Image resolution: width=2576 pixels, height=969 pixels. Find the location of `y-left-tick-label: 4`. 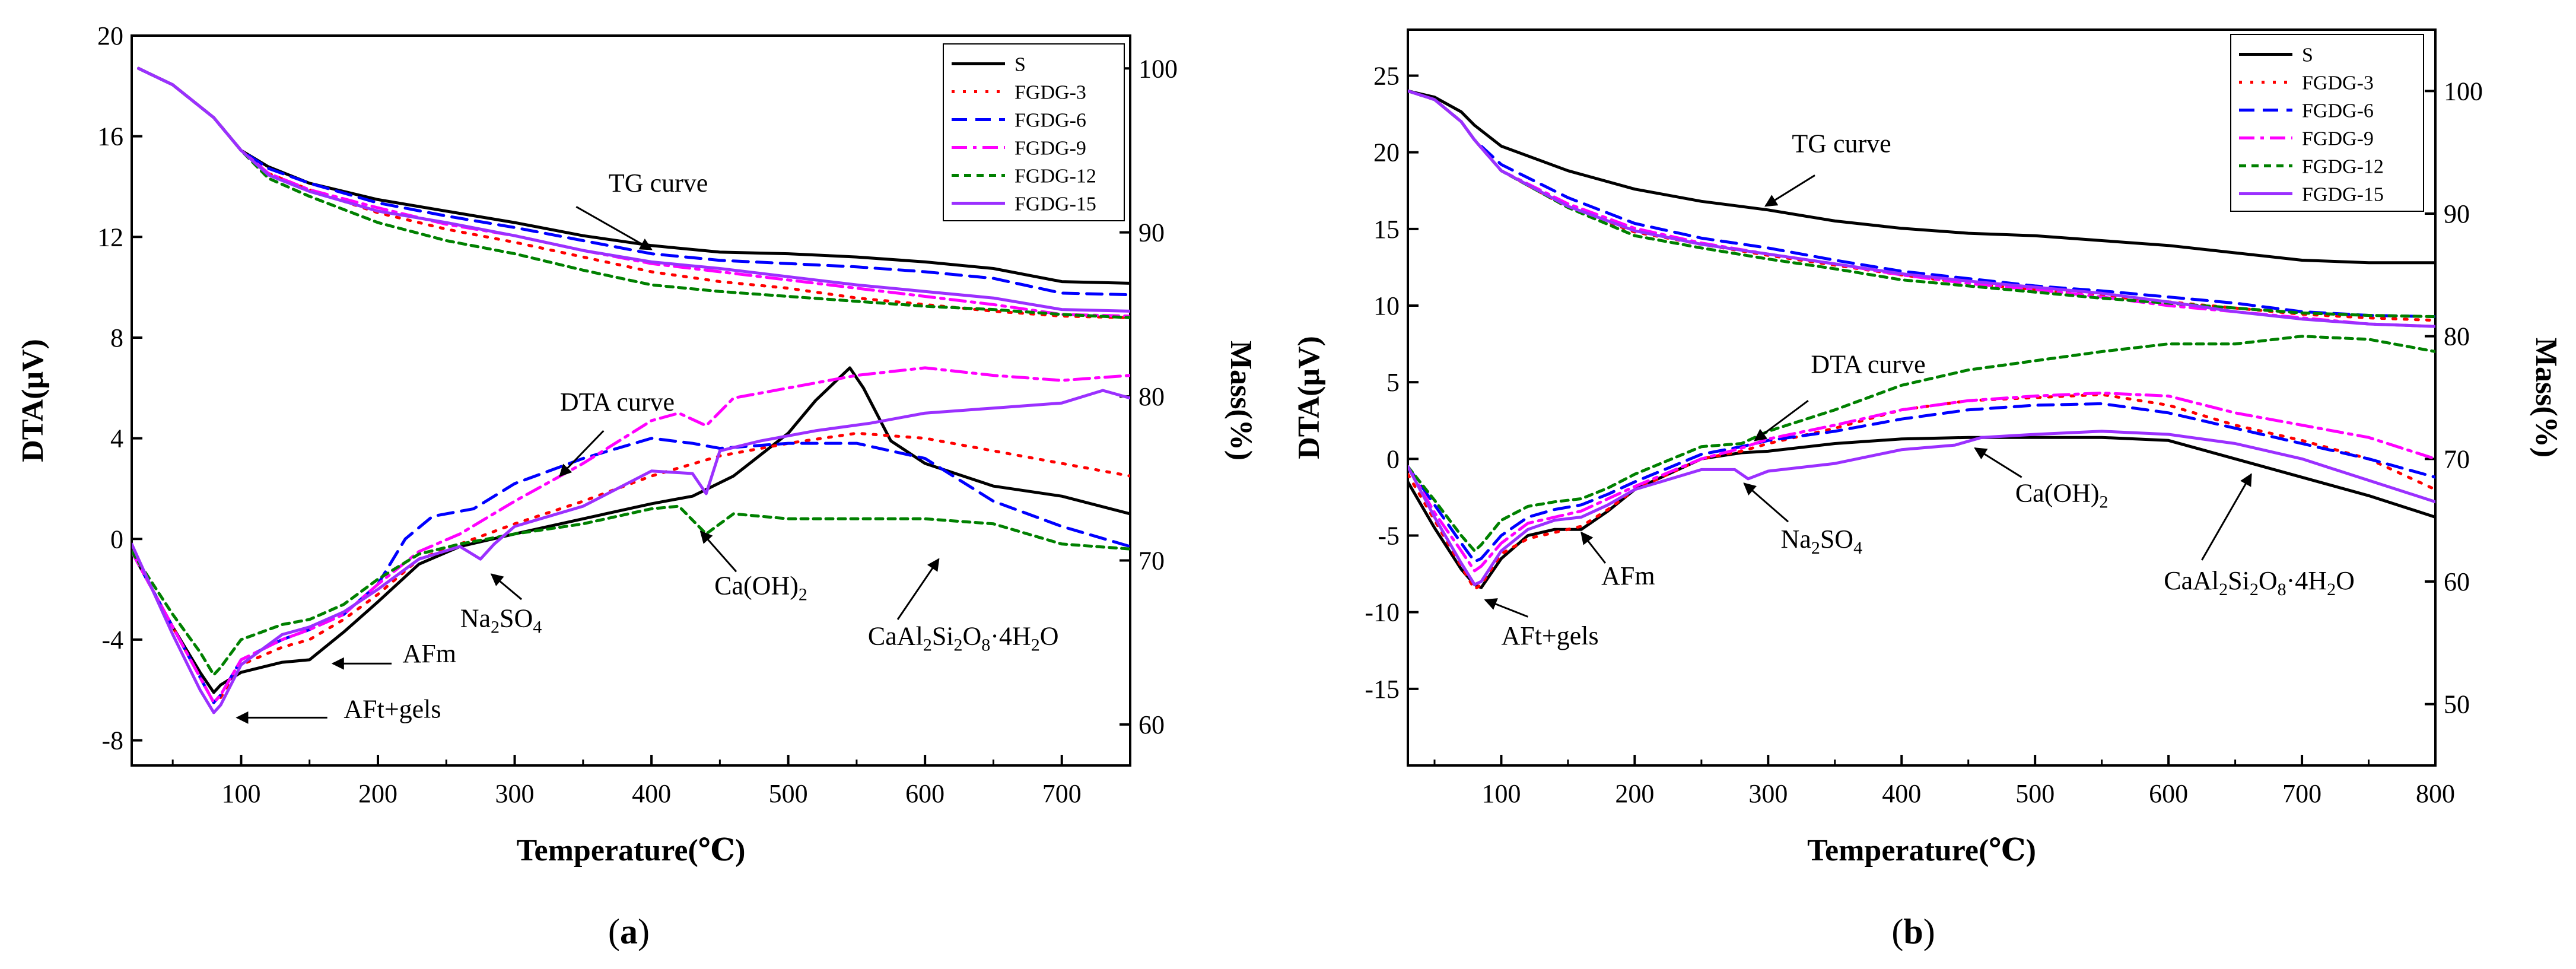

y-left-tick-label: 4 is located at coordinates (116, 439).